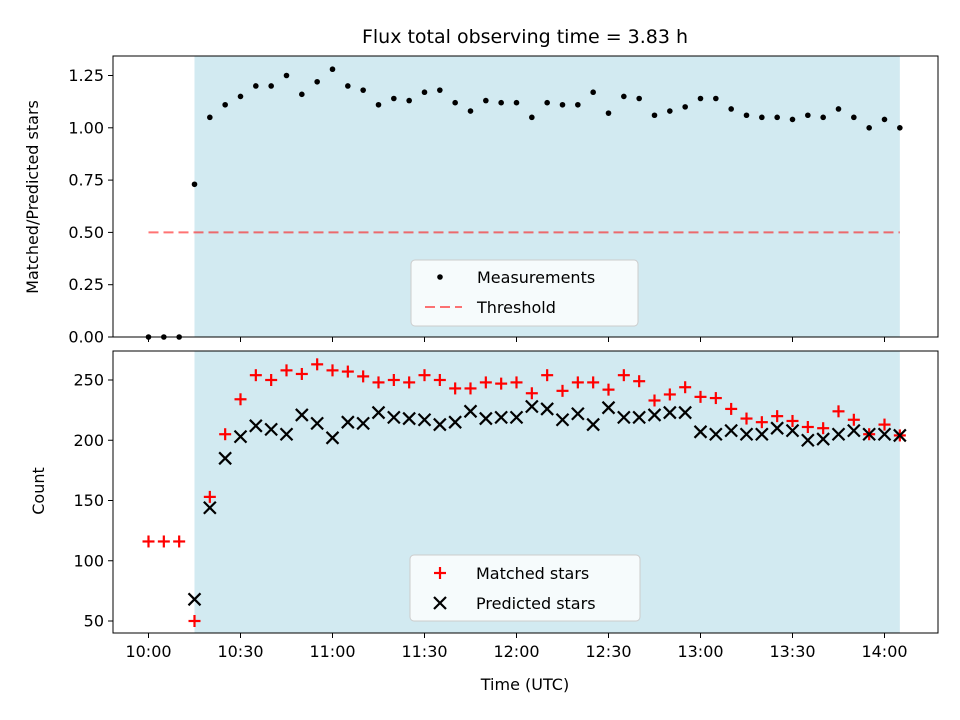 The image size is (960, 720). What do you see at coordinates (94, 621) in the screenshot?
I see `bottom-y-tick-label: 50` at bounding box center [94, 621].